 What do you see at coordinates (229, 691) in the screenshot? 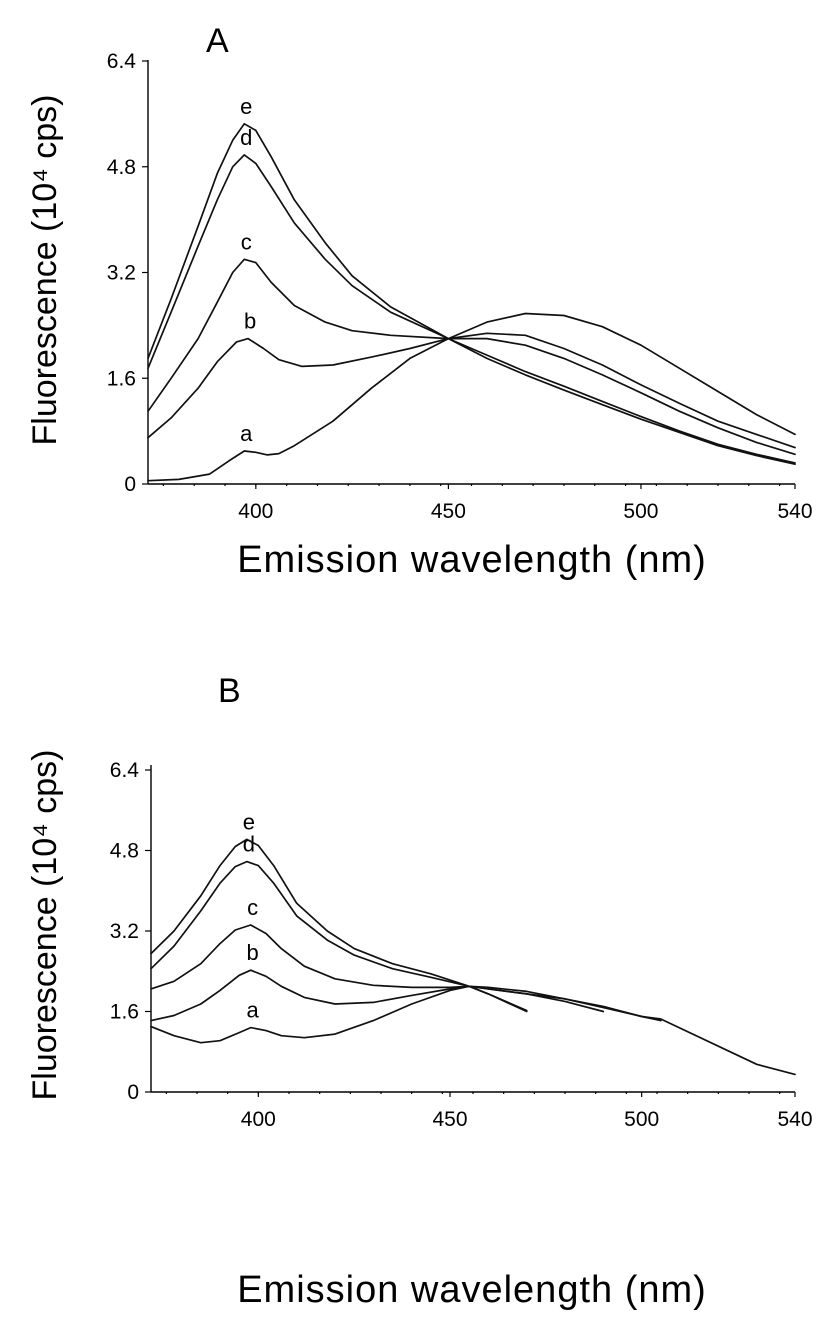
I see `panel-label: B` at bounding box center [229, 691].